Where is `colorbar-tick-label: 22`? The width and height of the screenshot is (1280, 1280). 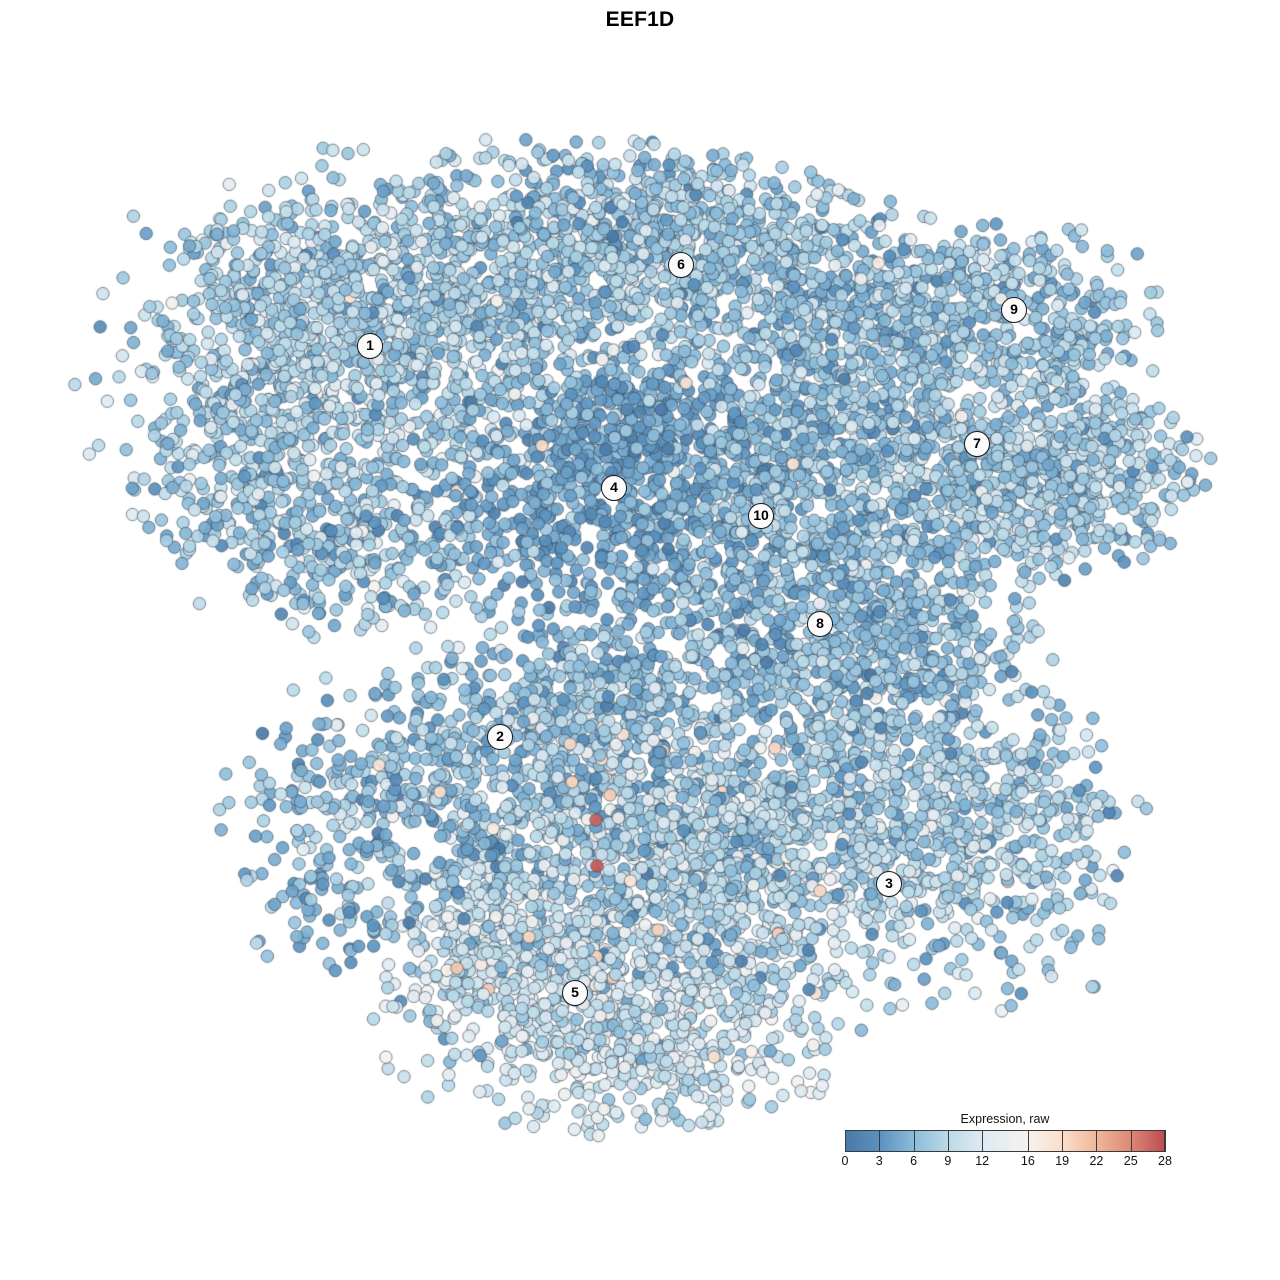
colorbar-tick-label: 22 is located at coordinates (1096, 1161).